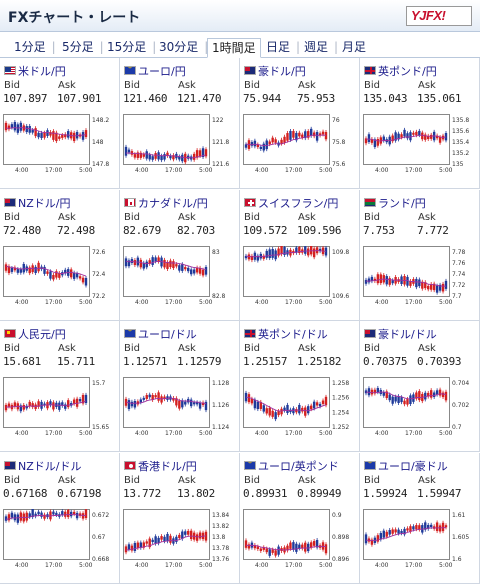  I want to click on rate-chart: 109.8 109.6 4:00 17:00 5:00, so click(299, 280).